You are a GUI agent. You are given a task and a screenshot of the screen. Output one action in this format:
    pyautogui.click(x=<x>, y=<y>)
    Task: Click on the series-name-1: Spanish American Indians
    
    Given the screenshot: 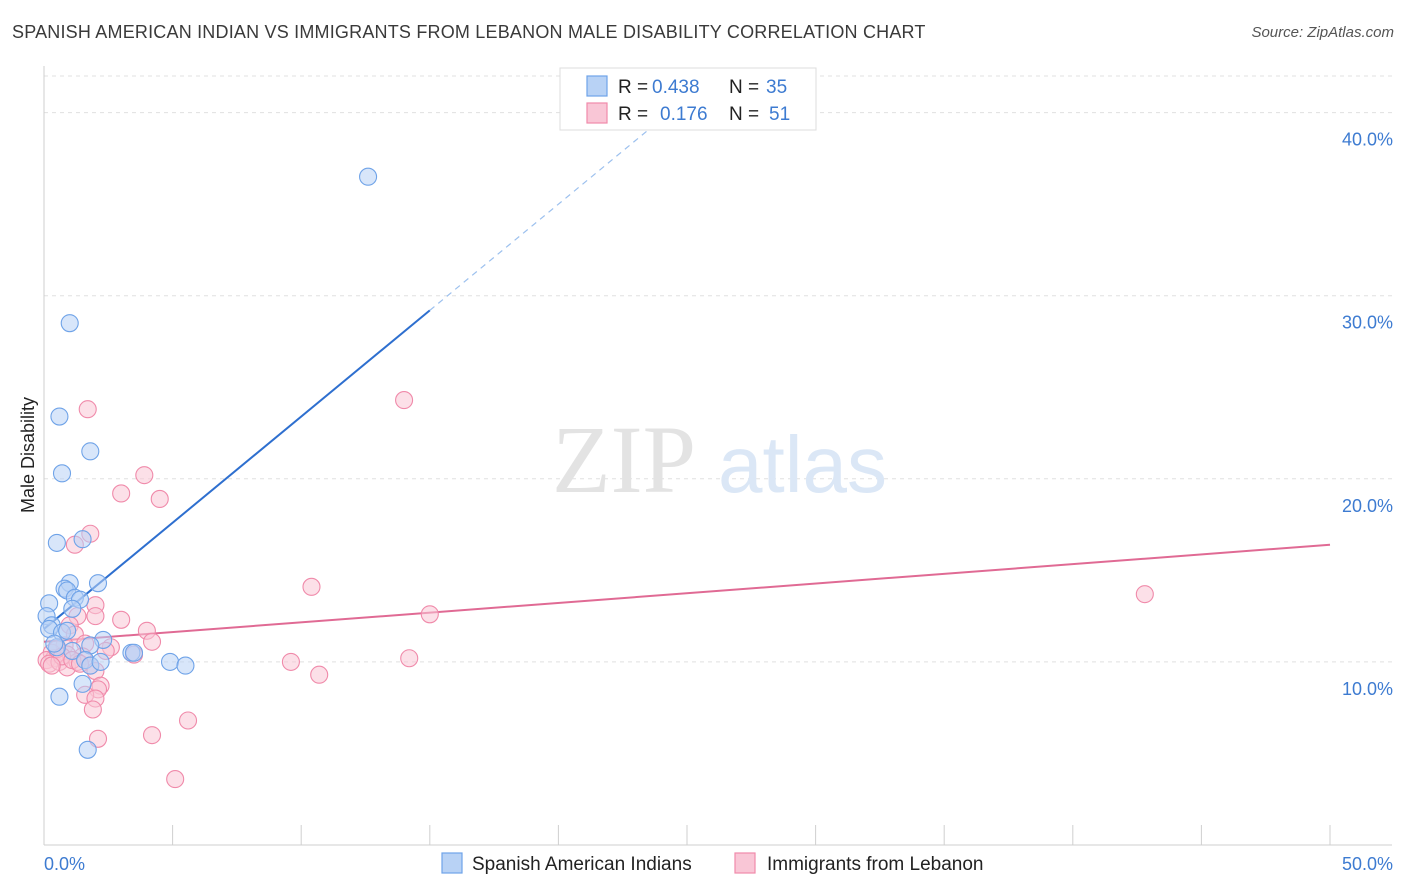 What is the action you would take?
    pyautogui.click(x=582, y=864)
    